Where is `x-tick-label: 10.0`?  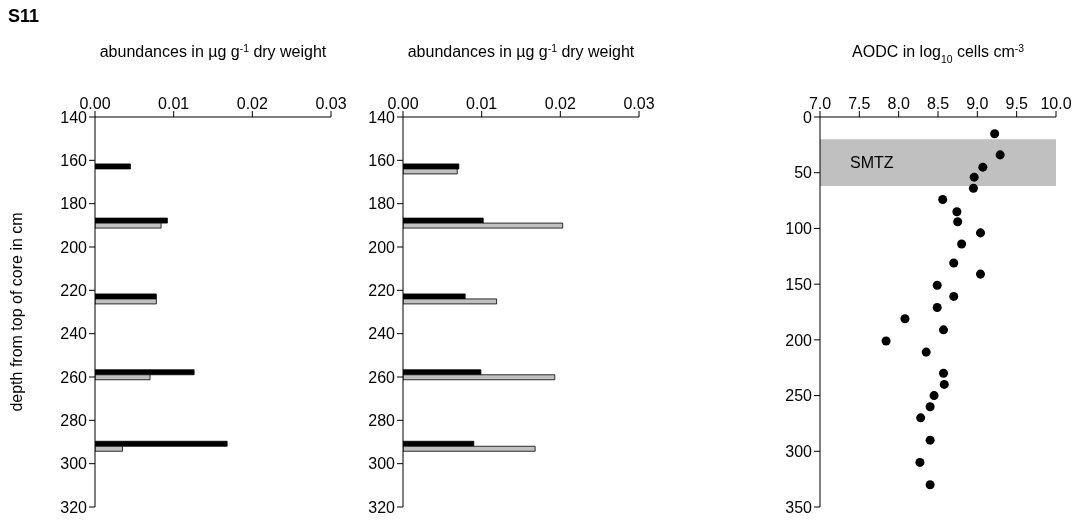
x-tick-label: 10.0 is located at coordinates (1056, 103).